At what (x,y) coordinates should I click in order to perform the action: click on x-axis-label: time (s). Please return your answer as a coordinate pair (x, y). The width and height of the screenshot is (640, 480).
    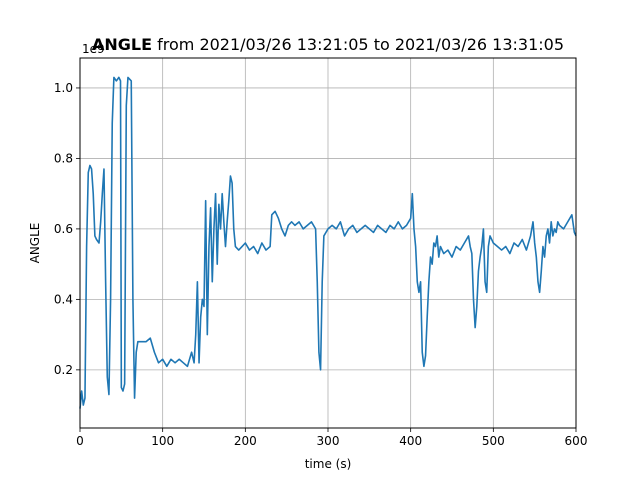
    Looking at the image, I should click on (328, 464).